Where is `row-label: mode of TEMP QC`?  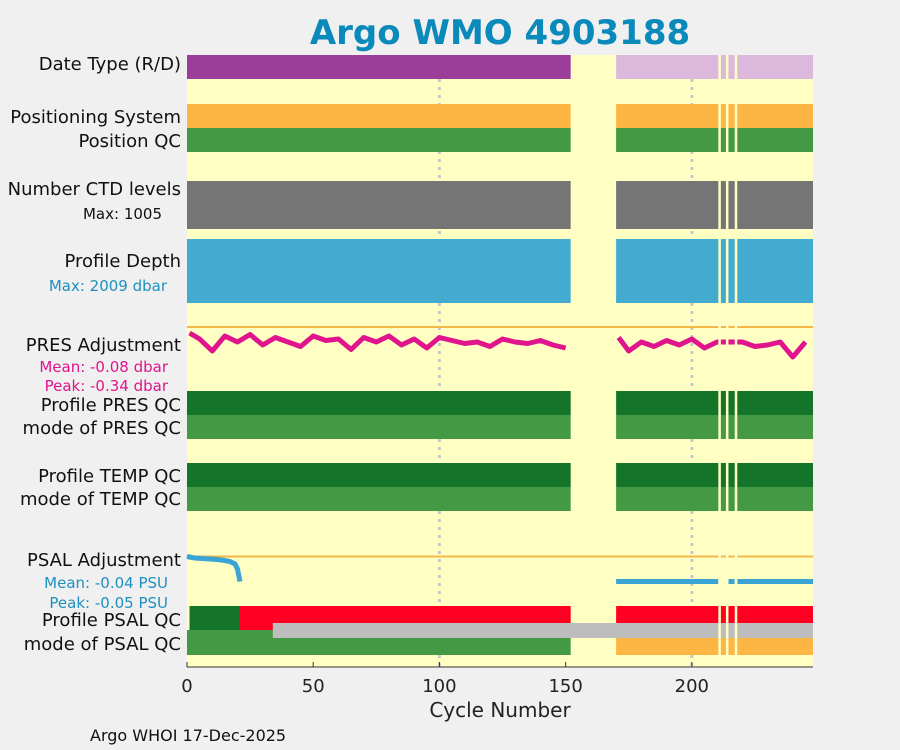
row-label: mode of TEMP QC is located at coordinates (100, 499).